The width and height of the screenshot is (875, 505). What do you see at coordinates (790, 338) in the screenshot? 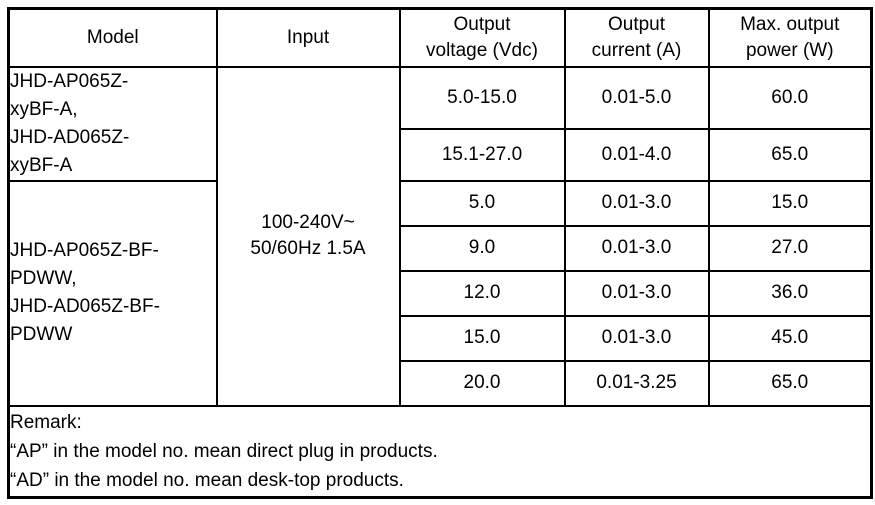
I see `power-cell: 45.0` at bounding box center [790, 338].